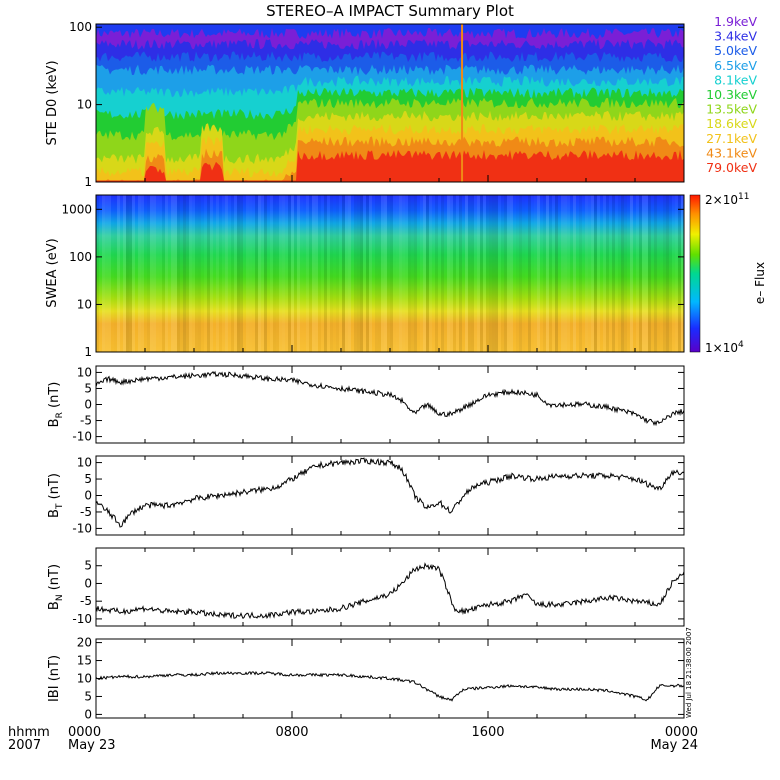 The width and height of the screenshot is (780, 780). I want to click on ste-legend-item: 10.3keV, so click(731, 94).